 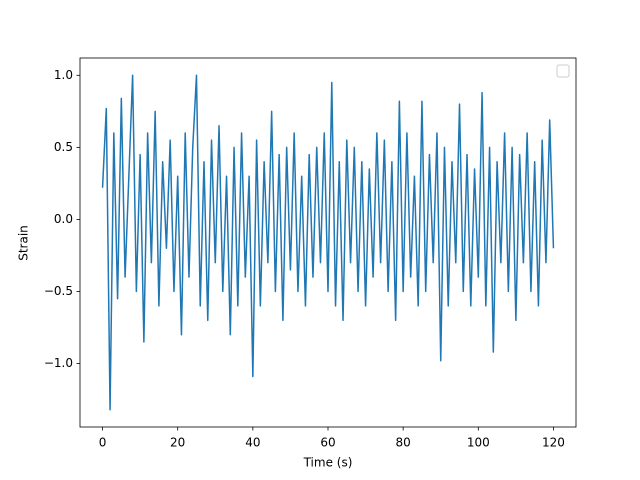 I want to click on x-tick-label: 60, so click(x=327, y=443).